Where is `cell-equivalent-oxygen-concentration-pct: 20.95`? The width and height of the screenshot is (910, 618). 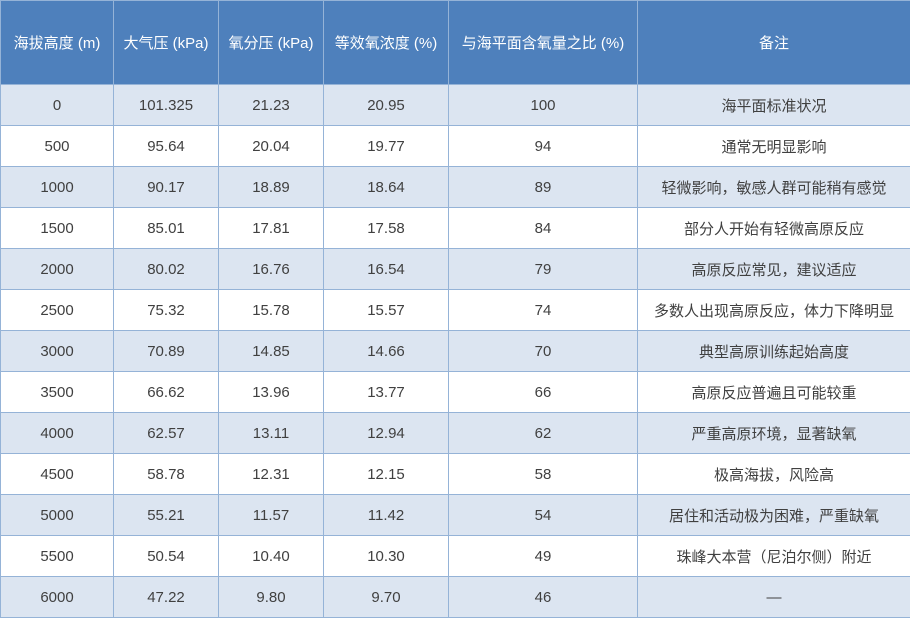 cell-equivalent-oxygen-concentration-pct: 20.95 is located at coordinates (386, 105).